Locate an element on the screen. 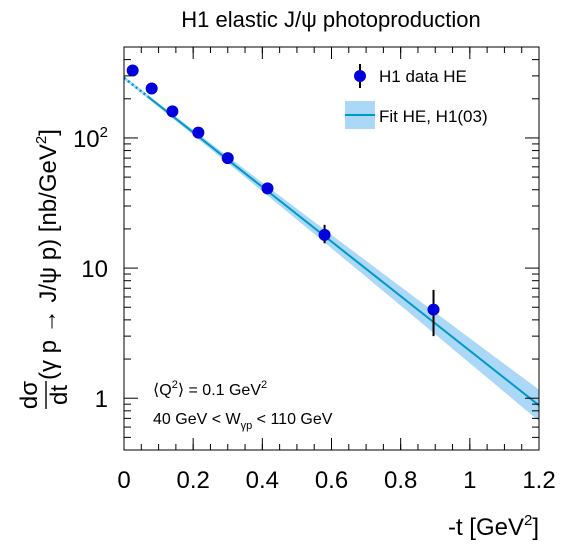  legend-label-fit: Fit HE, H1(03) is located at coordinates (433, 116).